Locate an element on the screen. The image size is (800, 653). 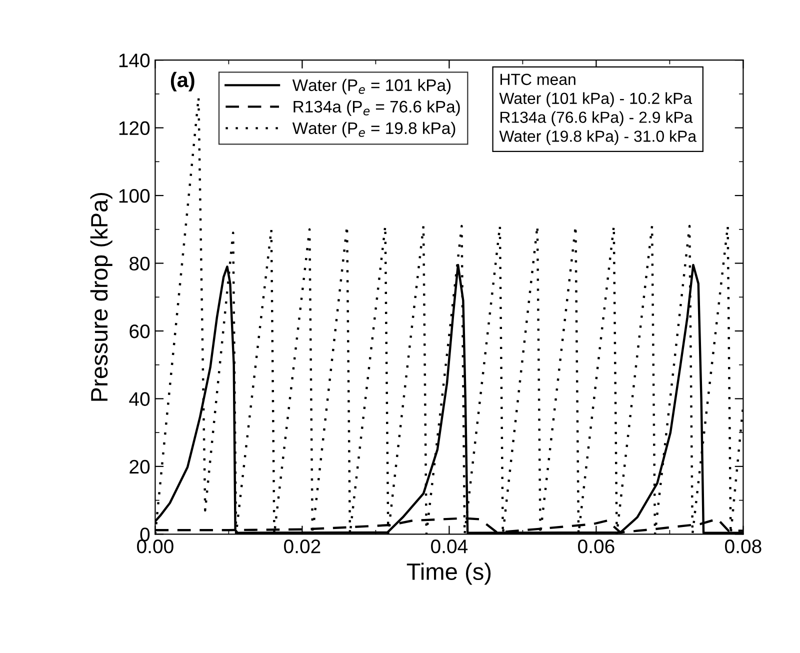
y-axis-title: Pressure drop (kPa) is located at coordinates (101, 296).